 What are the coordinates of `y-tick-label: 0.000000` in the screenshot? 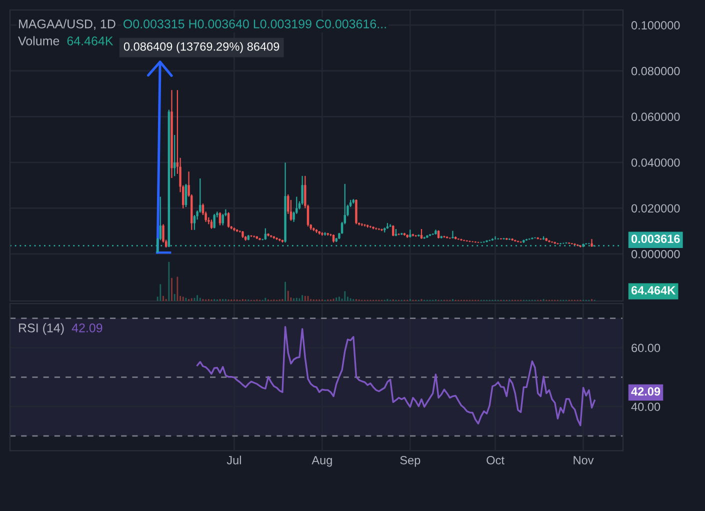 It's located at (655, 254).